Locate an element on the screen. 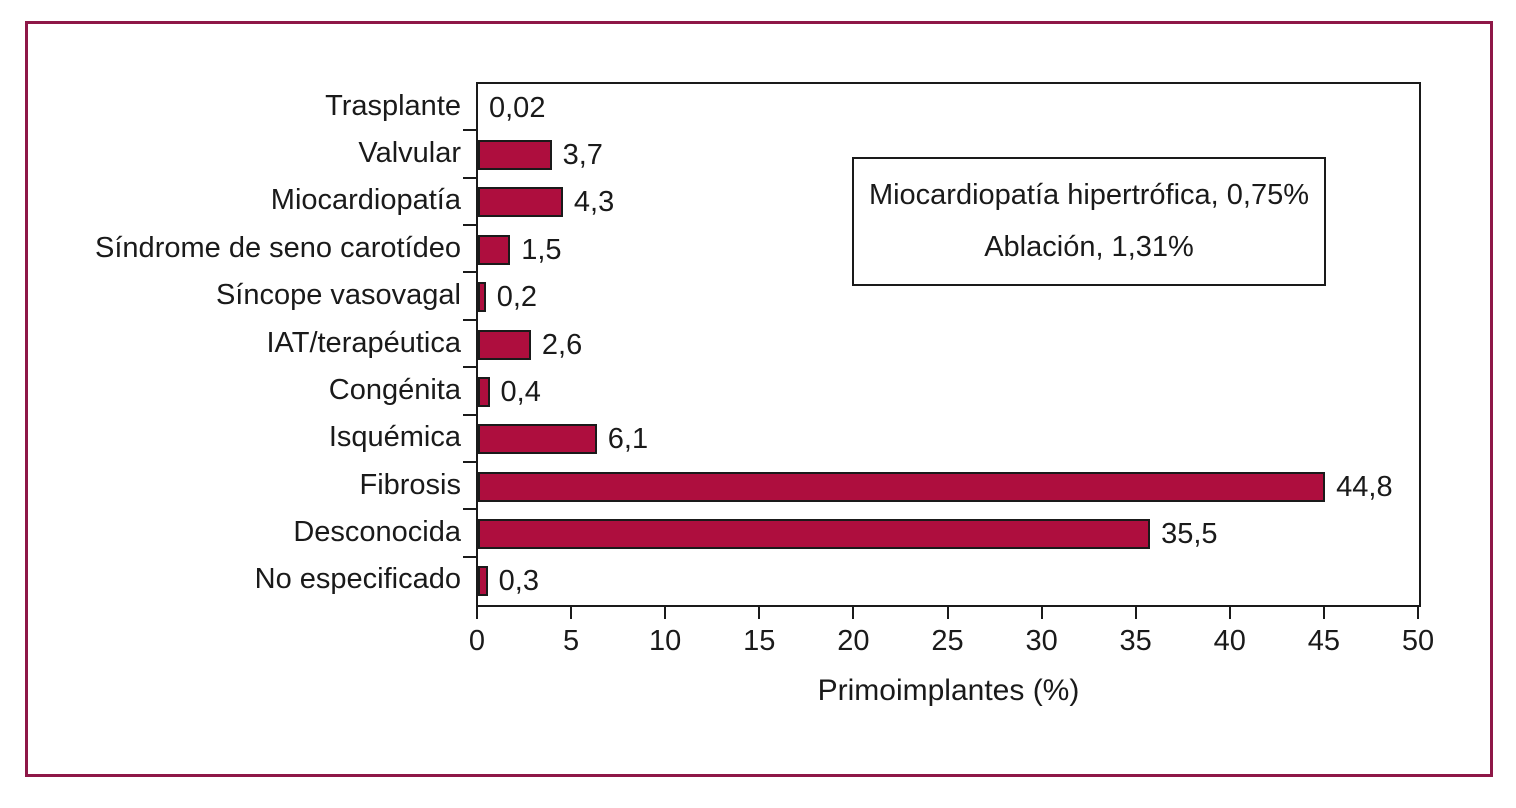 The width and height of the screenshot is (1516, 808). value-label: 35,5 is located at coordinates (1189, 533).